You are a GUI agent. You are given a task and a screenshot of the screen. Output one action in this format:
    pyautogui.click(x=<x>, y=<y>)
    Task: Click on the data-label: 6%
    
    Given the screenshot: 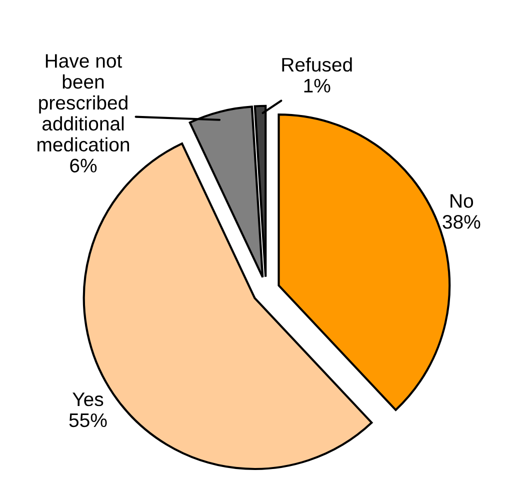 What is the action you would take?
    pyautogui.click(x=83, y=165)
    